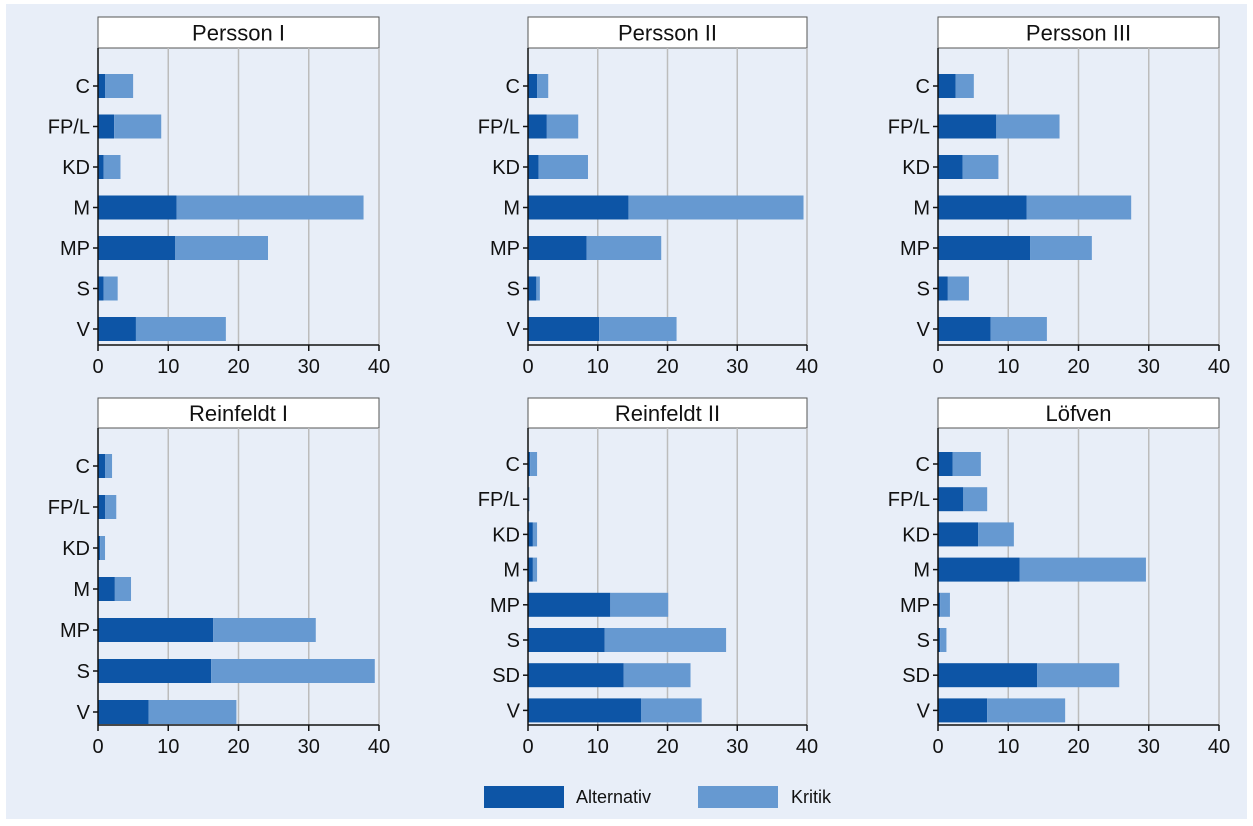  Describe the element at coordinates (811, 797) in the screenshot. I see `legend-label-kritik: Kritik` at that location.